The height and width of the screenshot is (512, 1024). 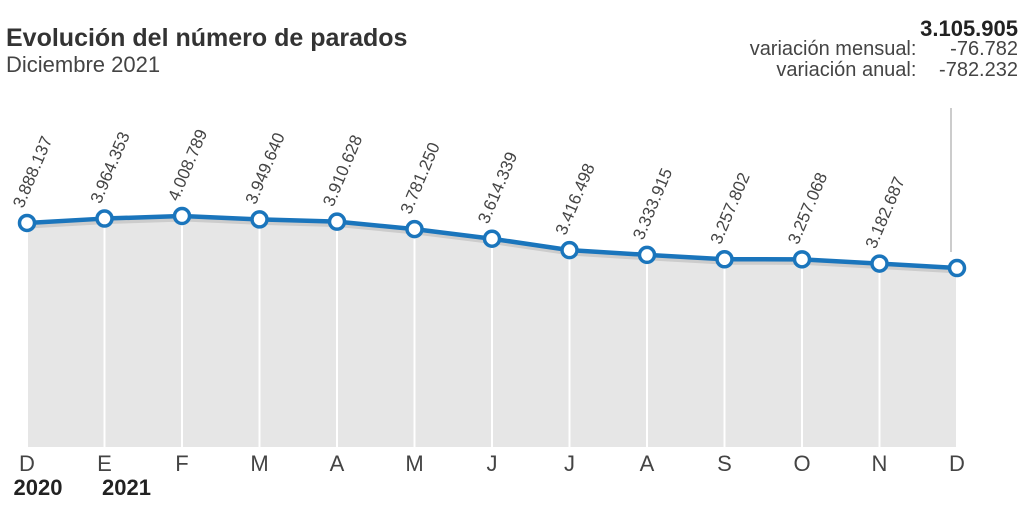 What do you see at coordinates (807, 208) in the screenshot?
I see `data-label: 3.257.068` at bounding box center [807, 208].